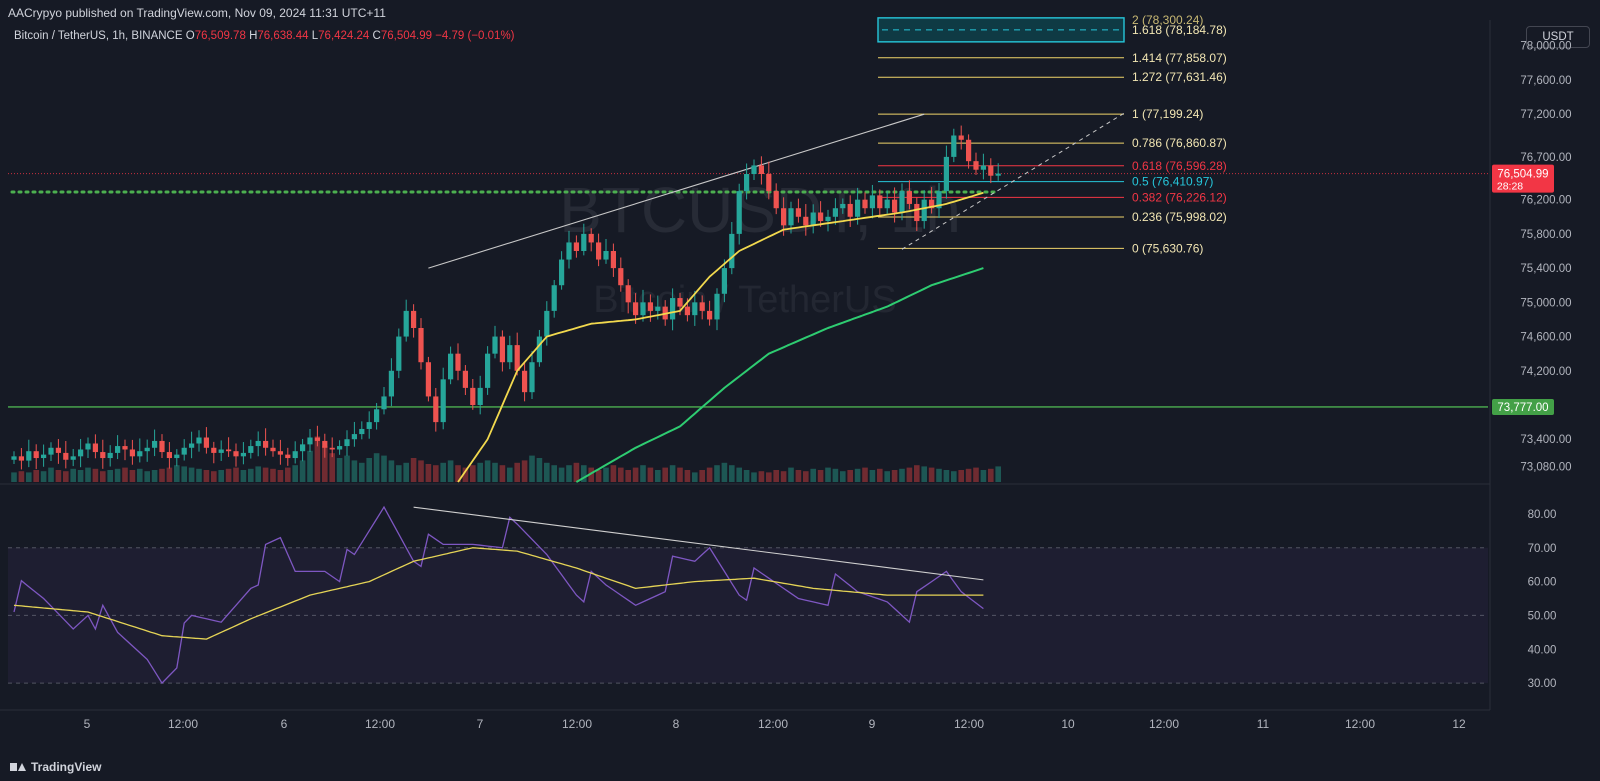 This screenshot has width=1600, height=781. What do you see at coordinates (1542, 515) in the screenshot?
I see `rsi-axis-tick: 80.00` at bounding box center [1542, 515].